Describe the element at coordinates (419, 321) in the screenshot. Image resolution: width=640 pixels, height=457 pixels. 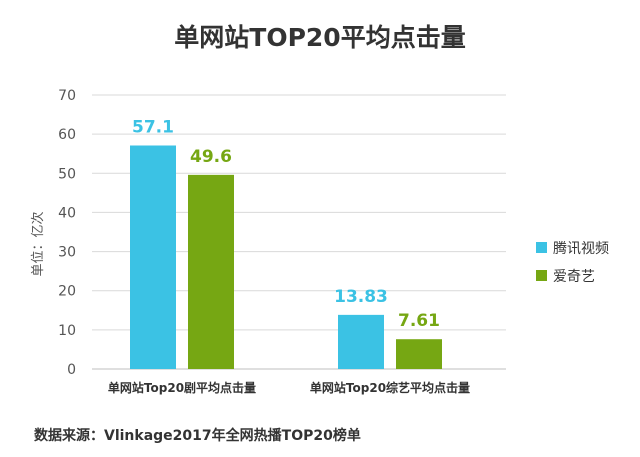
I see `data-label: 7.61` at that location.